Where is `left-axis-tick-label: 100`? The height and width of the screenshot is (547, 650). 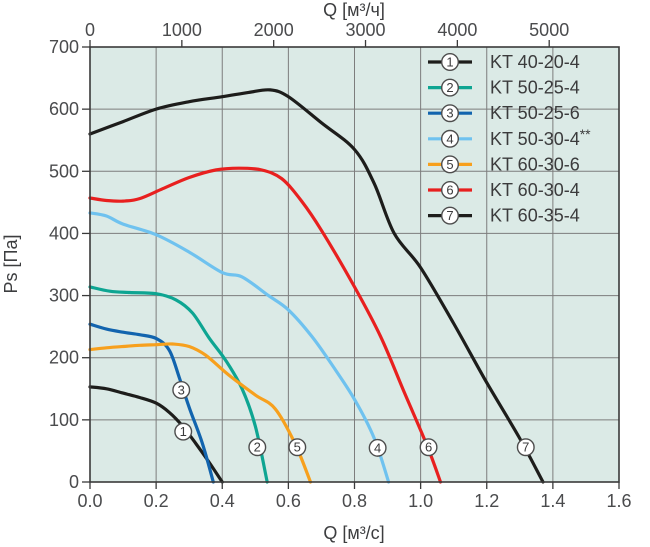
left-axis-tick-label: 100 is located at coordinates (64, 420).